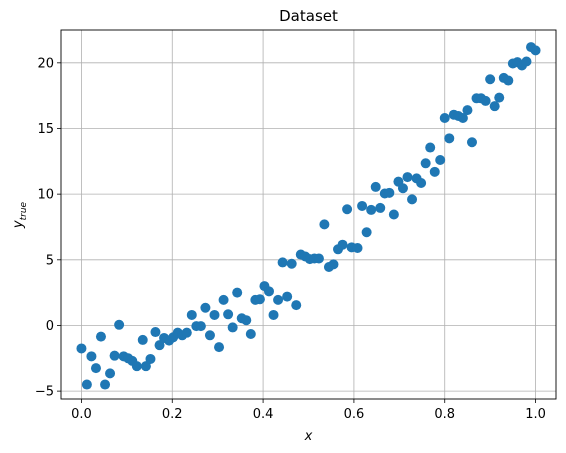 This screenshot has height=453, width=566. I want to click on x-tick-label: 0.2, so click(172, 414).